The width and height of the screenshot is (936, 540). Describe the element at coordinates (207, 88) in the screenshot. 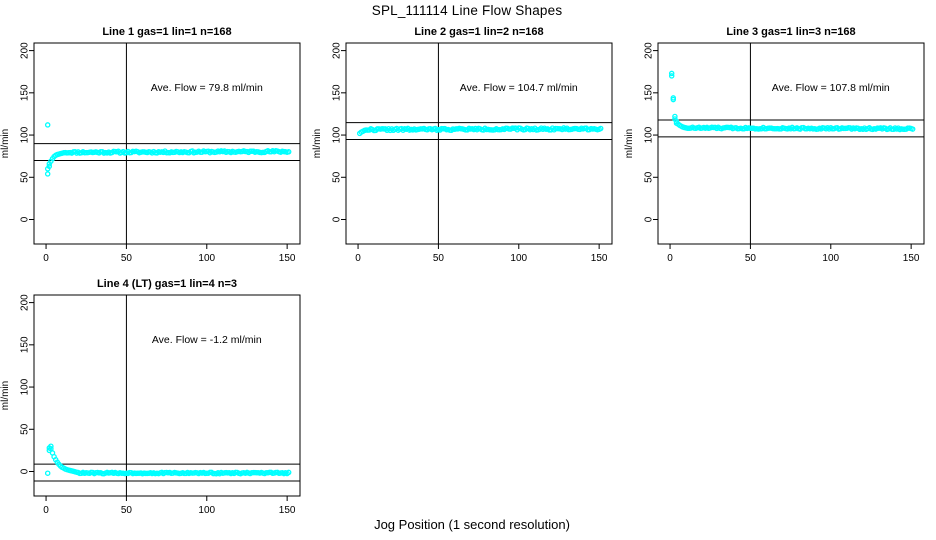

I see `ave-flow-annotation: Ave. Flow = 79.8 ml/min` at that location.